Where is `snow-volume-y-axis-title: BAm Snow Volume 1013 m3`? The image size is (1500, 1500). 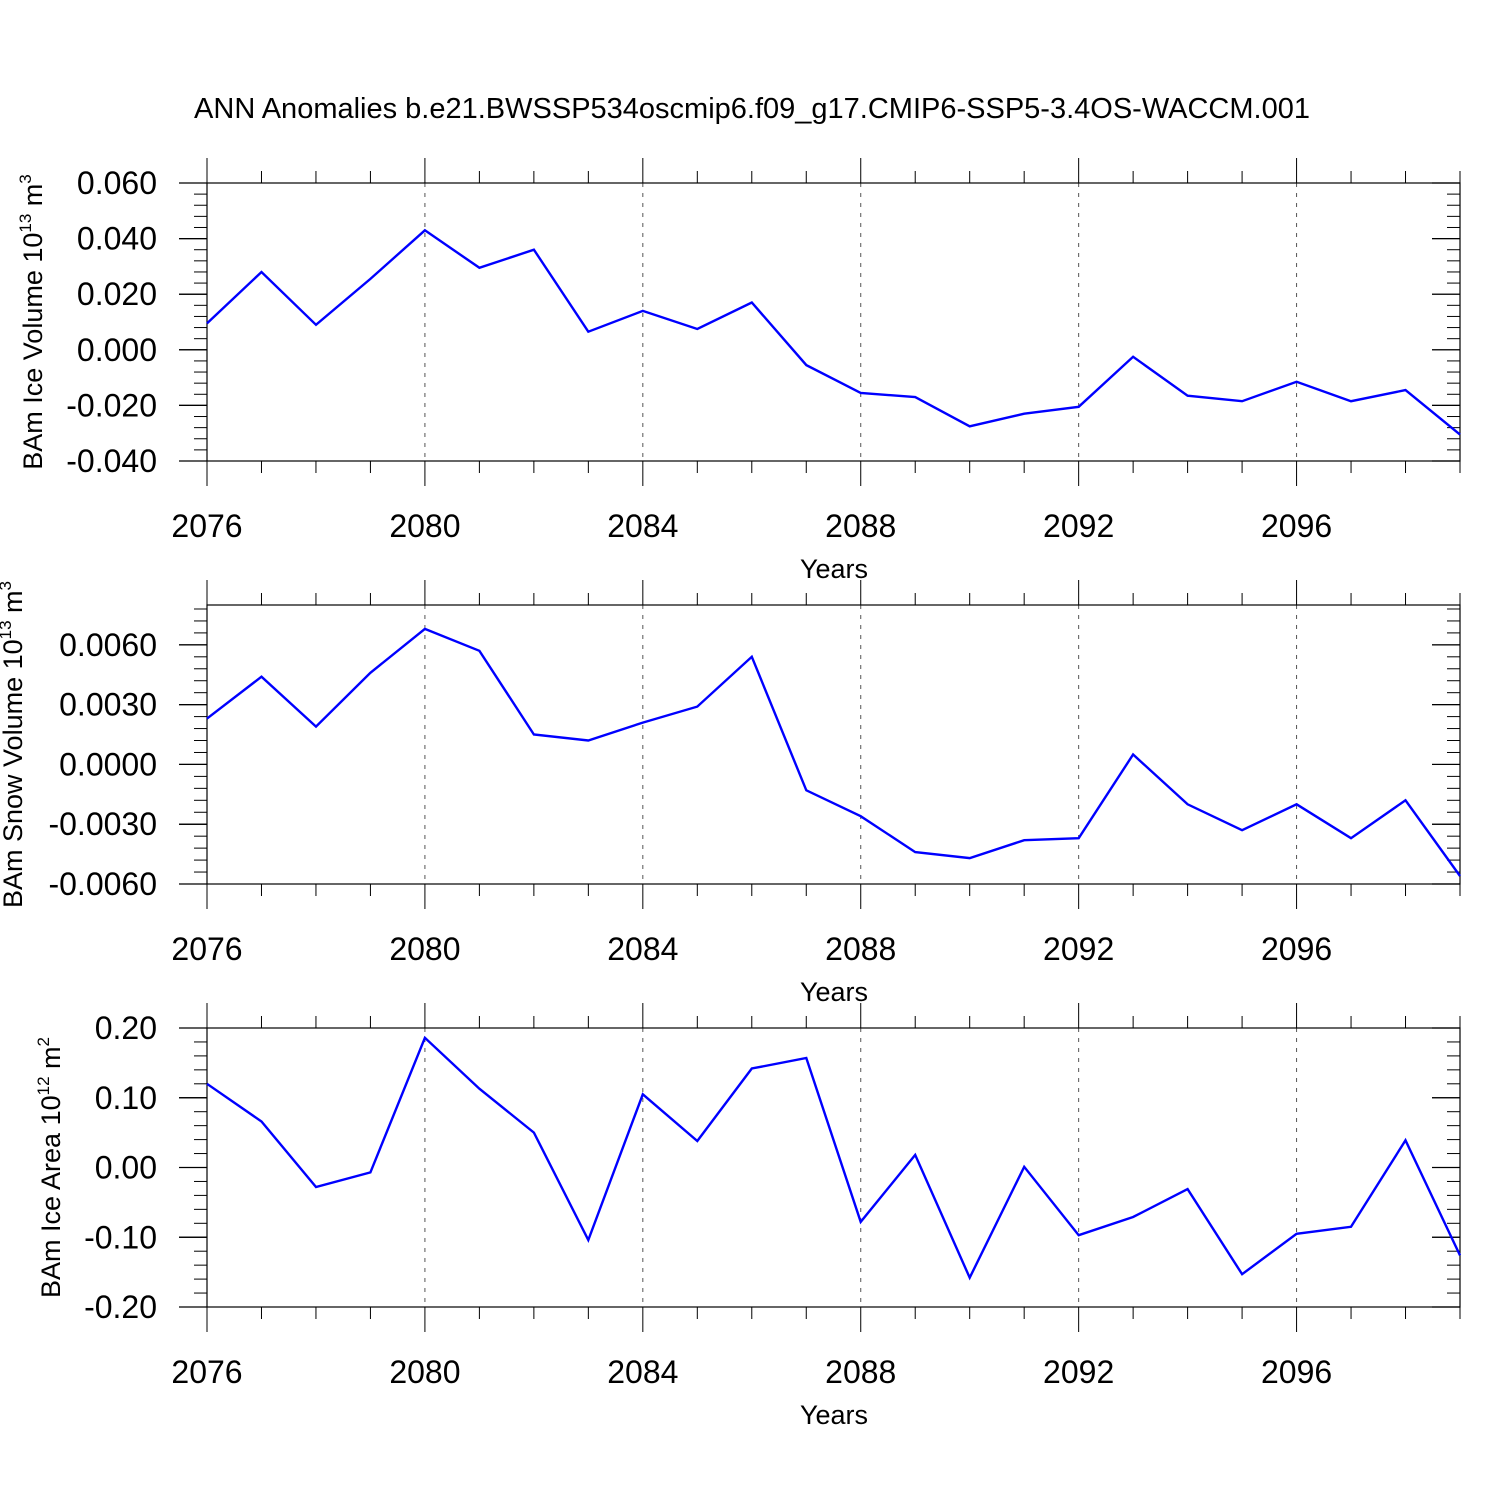
snow-volume-y-axis-title: BAm Snow Volume 1013 m3 is located at coordinates (14, 744).